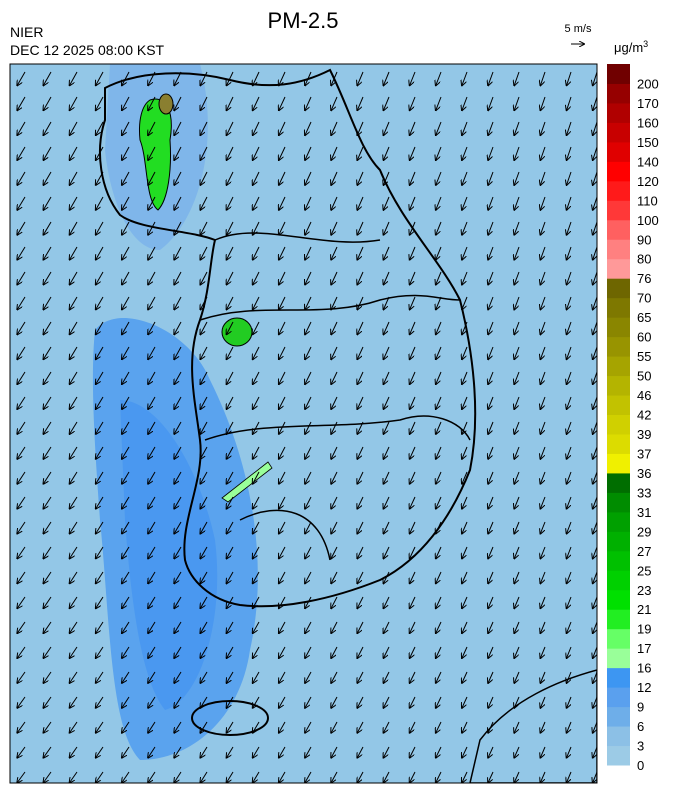  I want to click on colorbar-label: 170, so click(648, 103).